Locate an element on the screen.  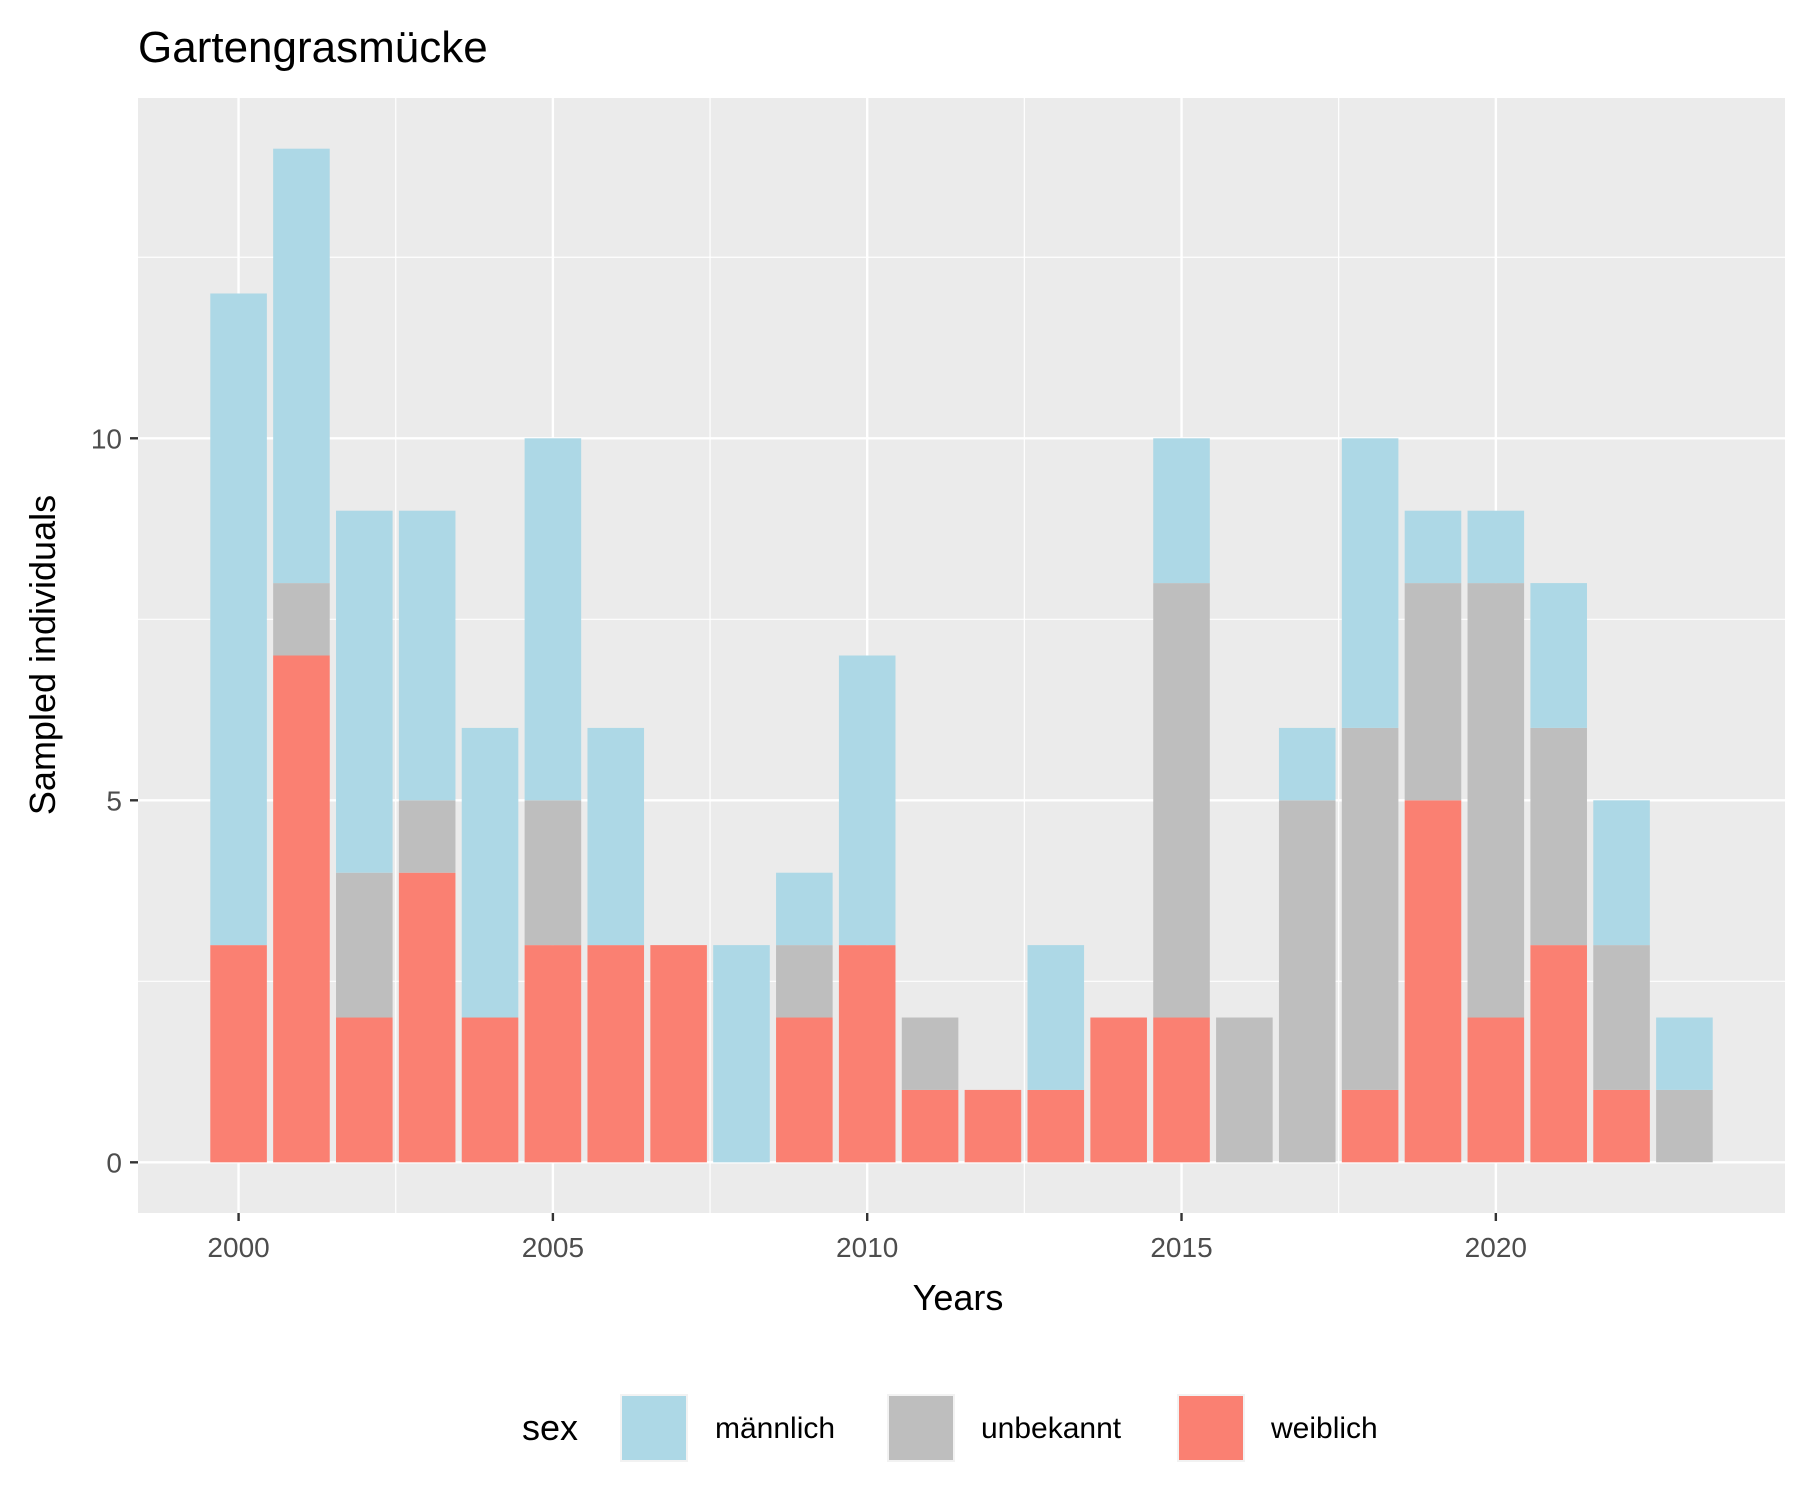
bar-2011-weiblich is located at coordinates (930, 1126).